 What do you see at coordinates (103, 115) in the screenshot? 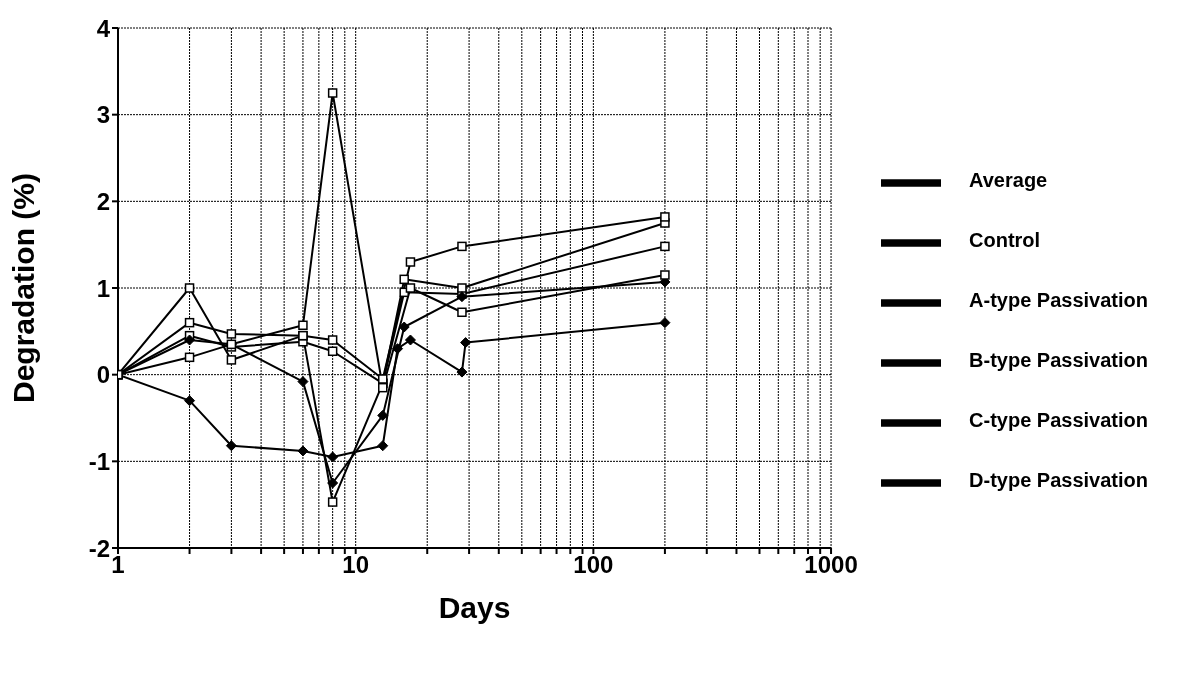
I see `y-tick-label: 3` at bounding box center [103, 115].